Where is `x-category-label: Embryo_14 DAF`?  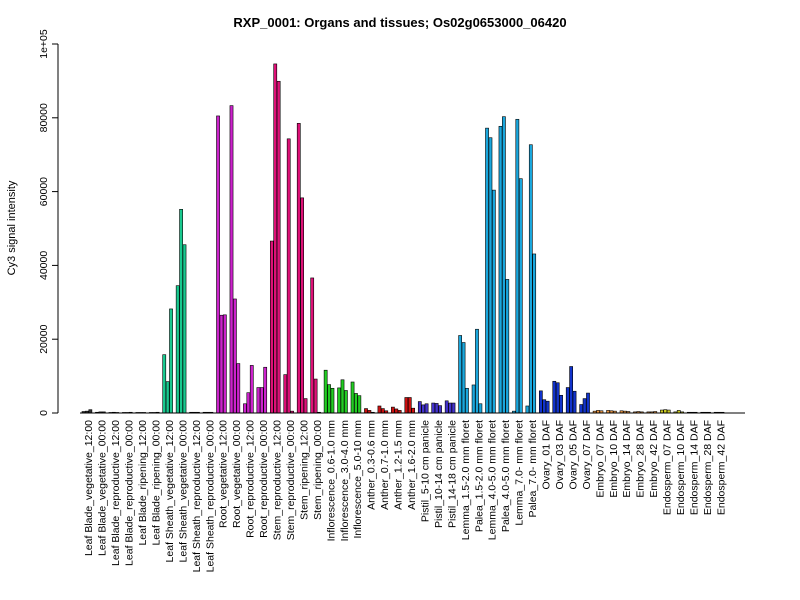 x-category-label: Embryo_14 DAF is located at coordinates (627, 459).